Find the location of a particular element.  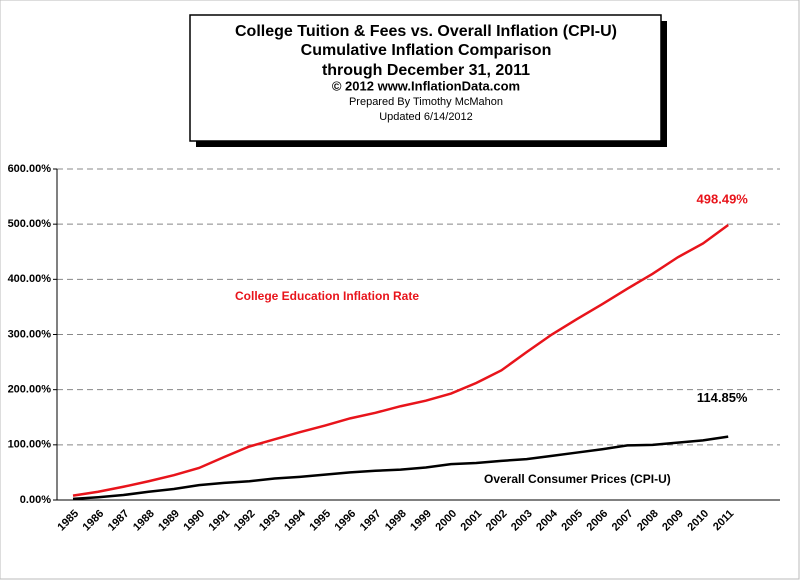

subtitle: © 2012 www.InflationData.com is located at coordinates (426, 85).